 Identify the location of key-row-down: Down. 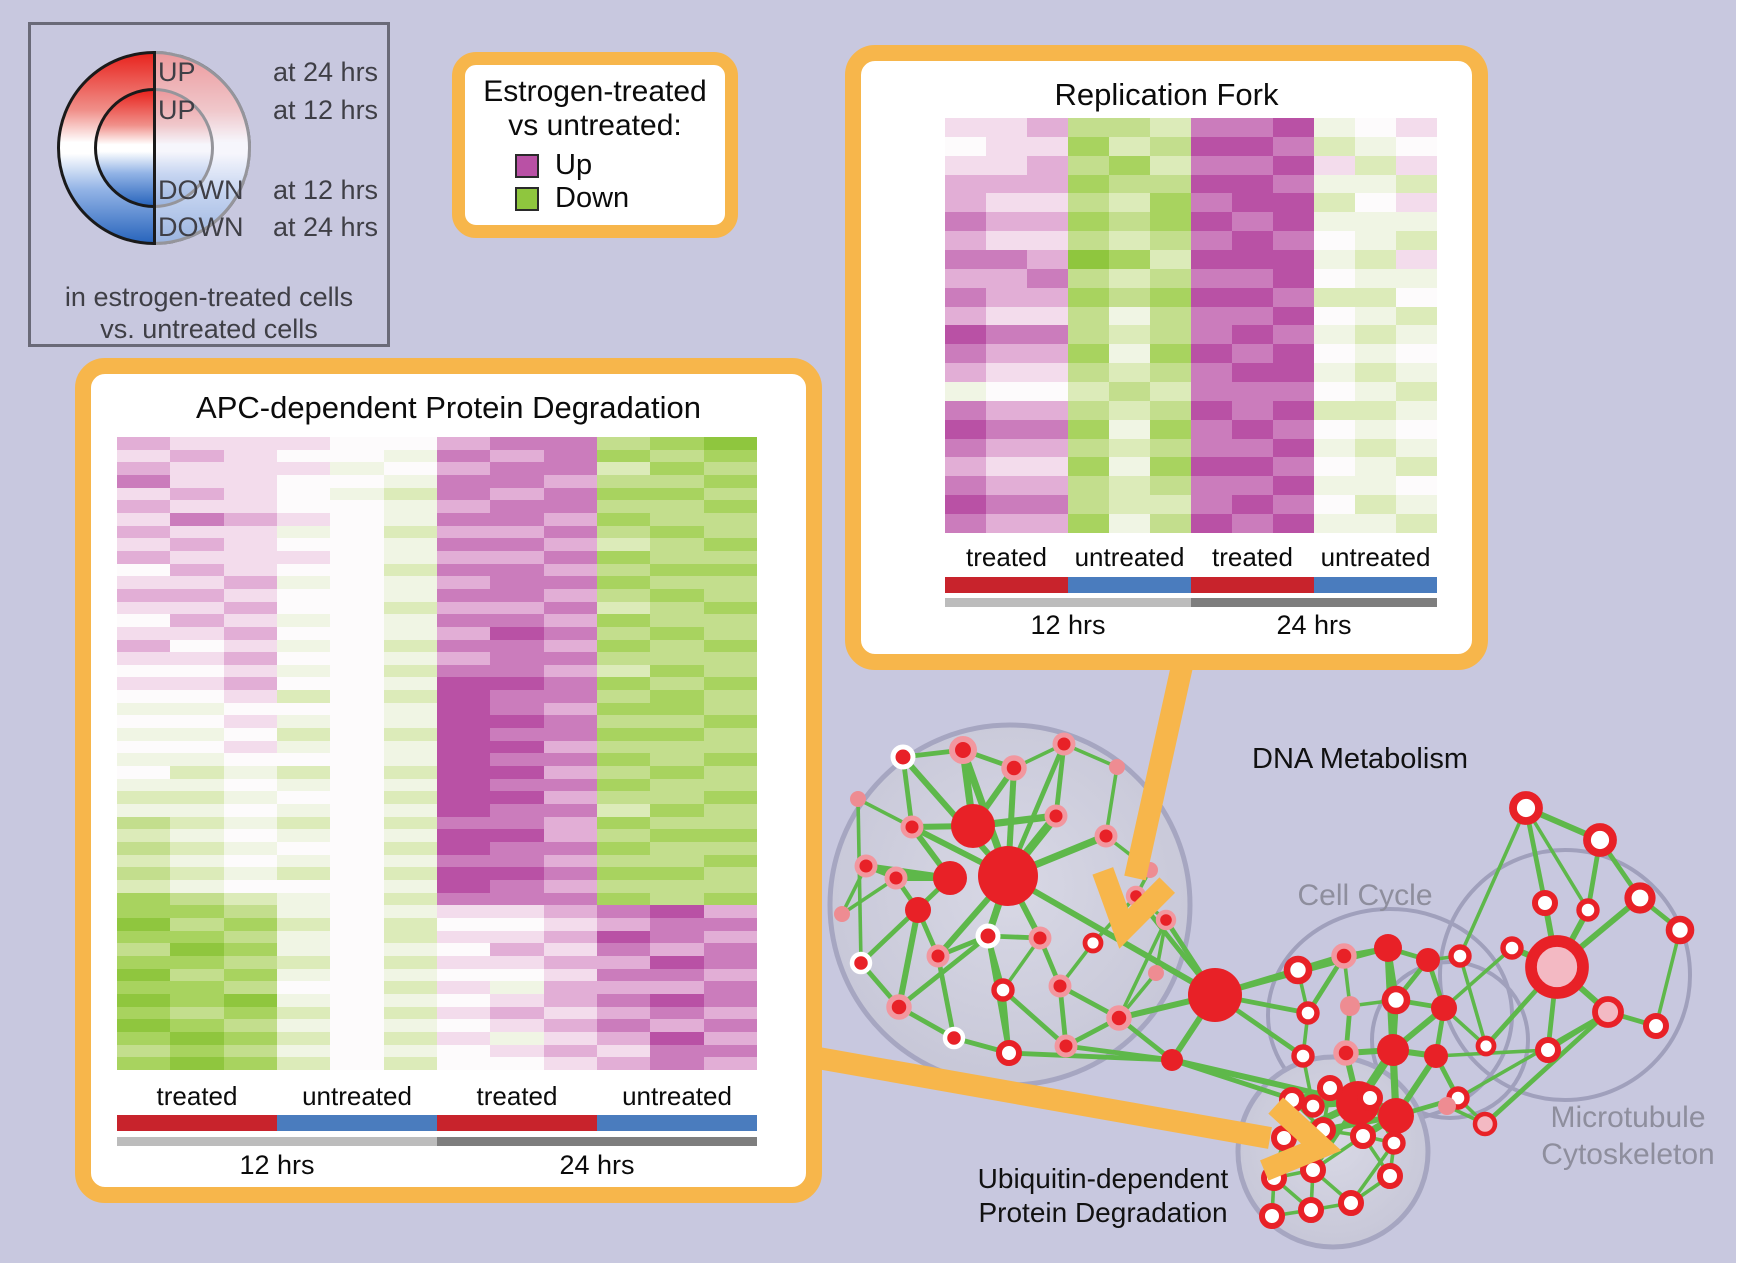
(595, 198).